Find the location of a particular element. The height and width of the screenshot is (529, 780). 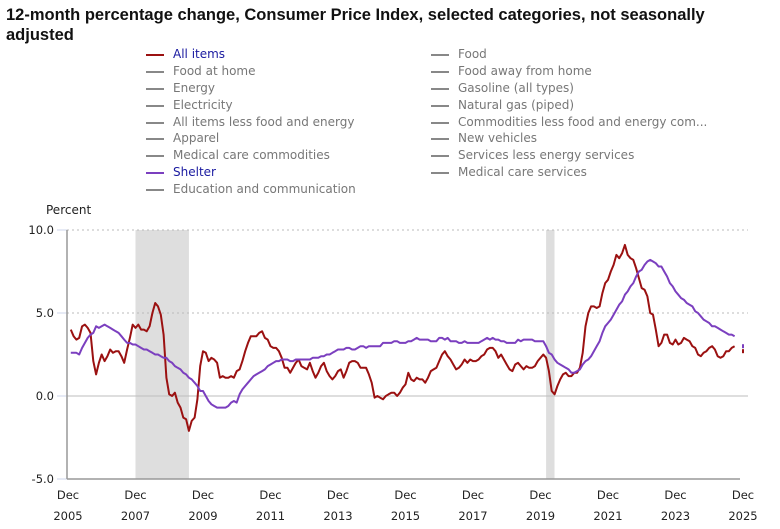

x-tick-label-year: 2005 is located at coordinates (67, 516).